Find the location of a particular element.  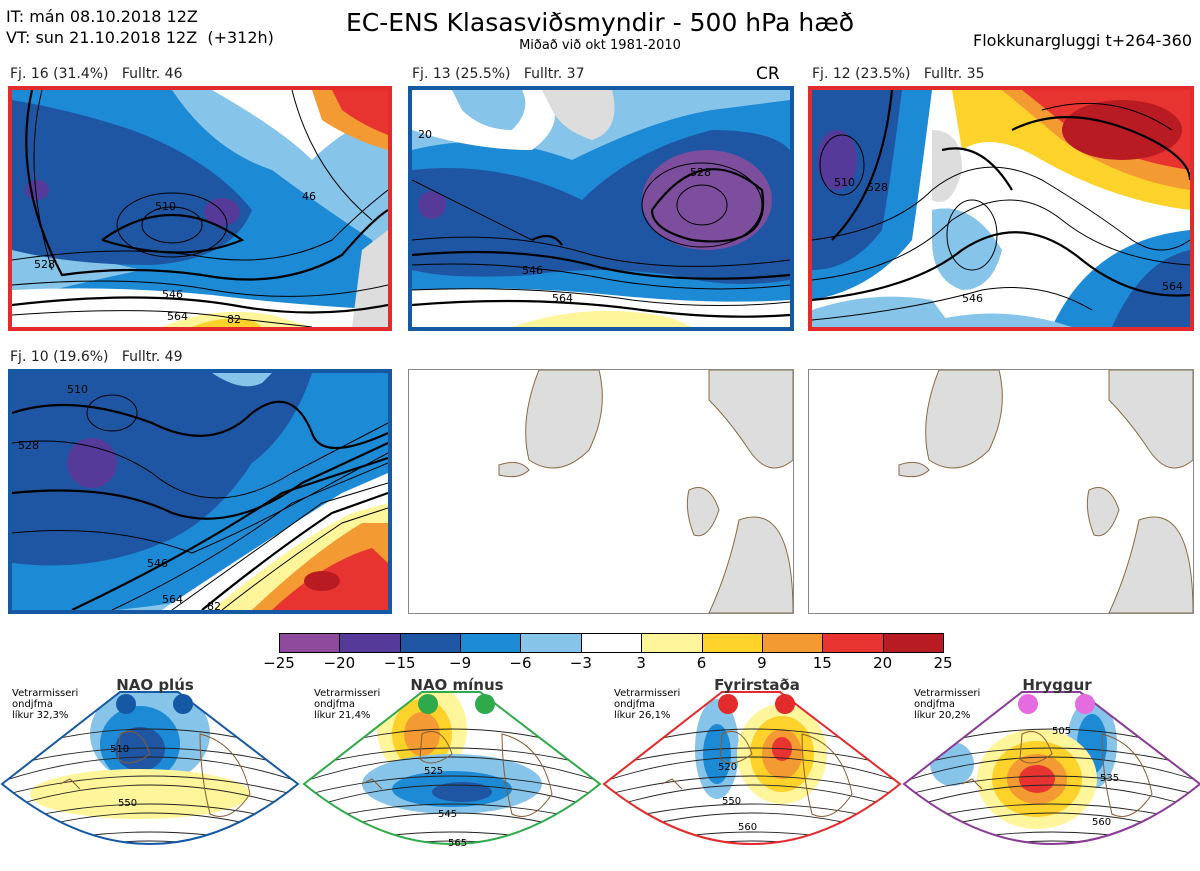

contour-label: 46 is located at coordinates (309, 196).